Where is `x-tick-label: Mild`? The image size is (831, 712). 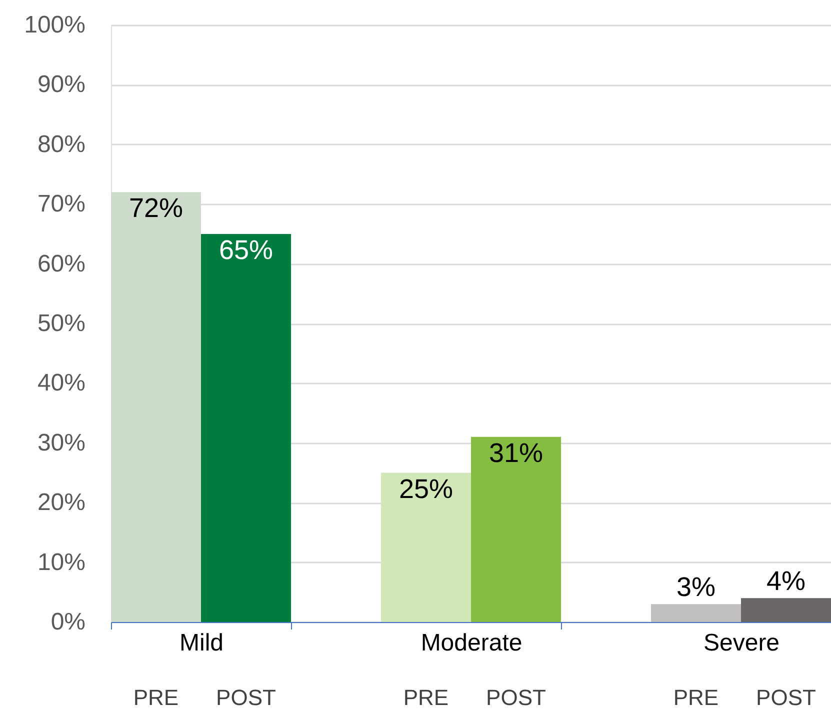
x-tick-label: Mild is located at coordinates (201, 643).